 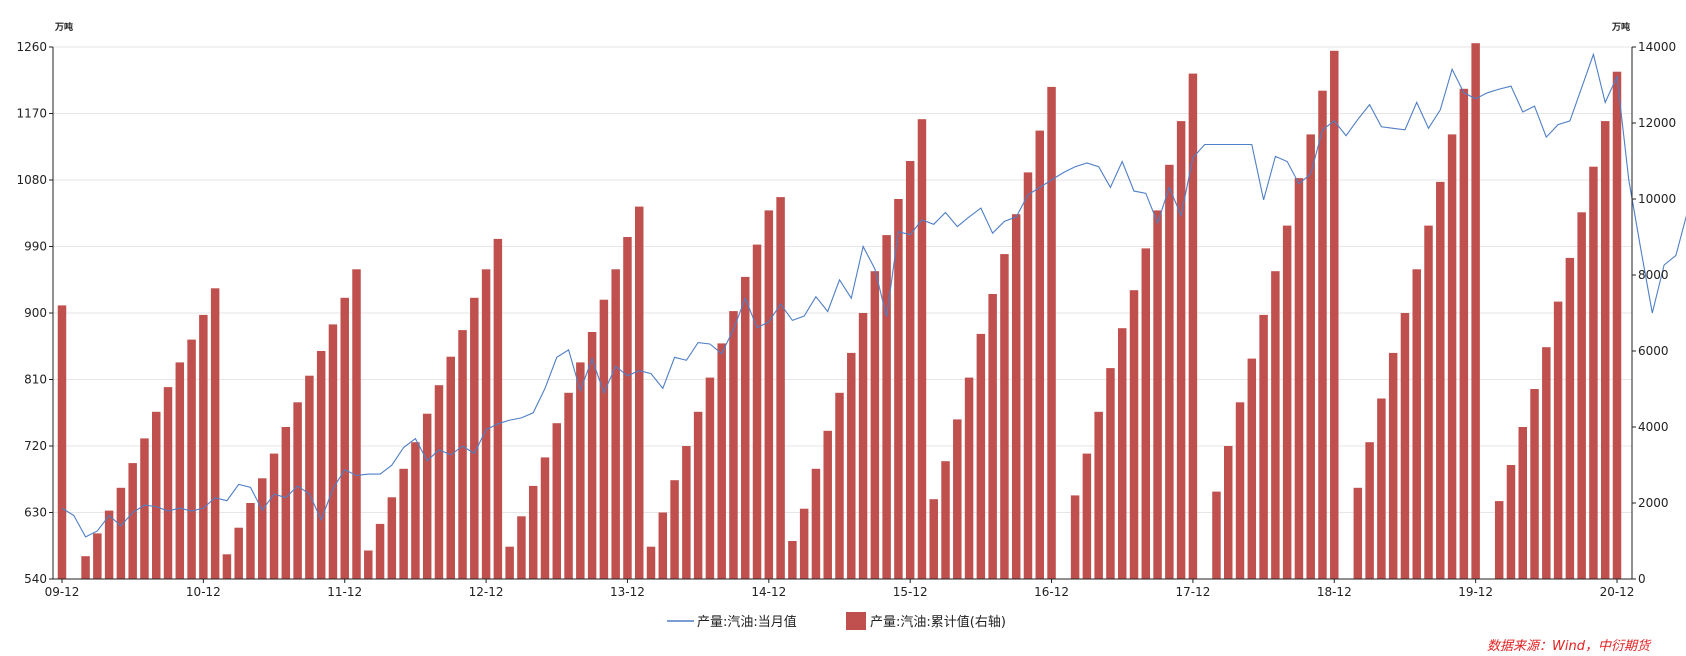 What do you see at coordinates (35, 446) in the screenshot?
I see `left-tick-label: 720` at bounding box center [35, 446].